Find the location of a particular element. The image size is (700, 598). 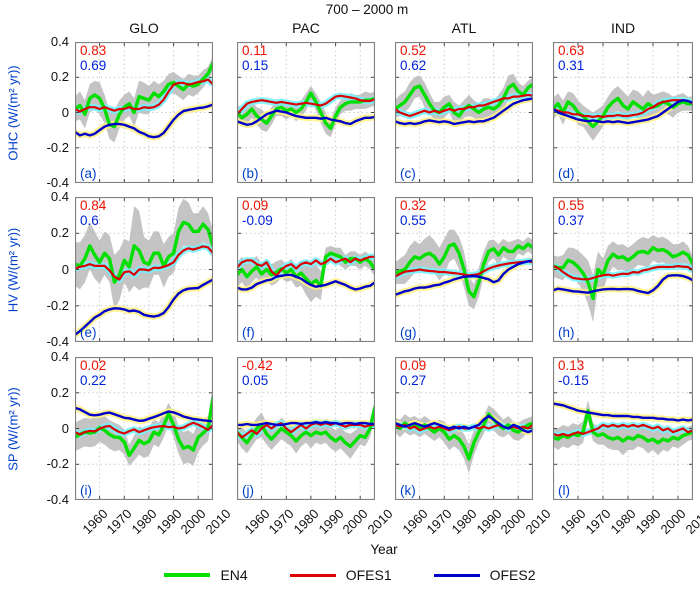

column-header-ind: IND is located at coordinates (623, 28).